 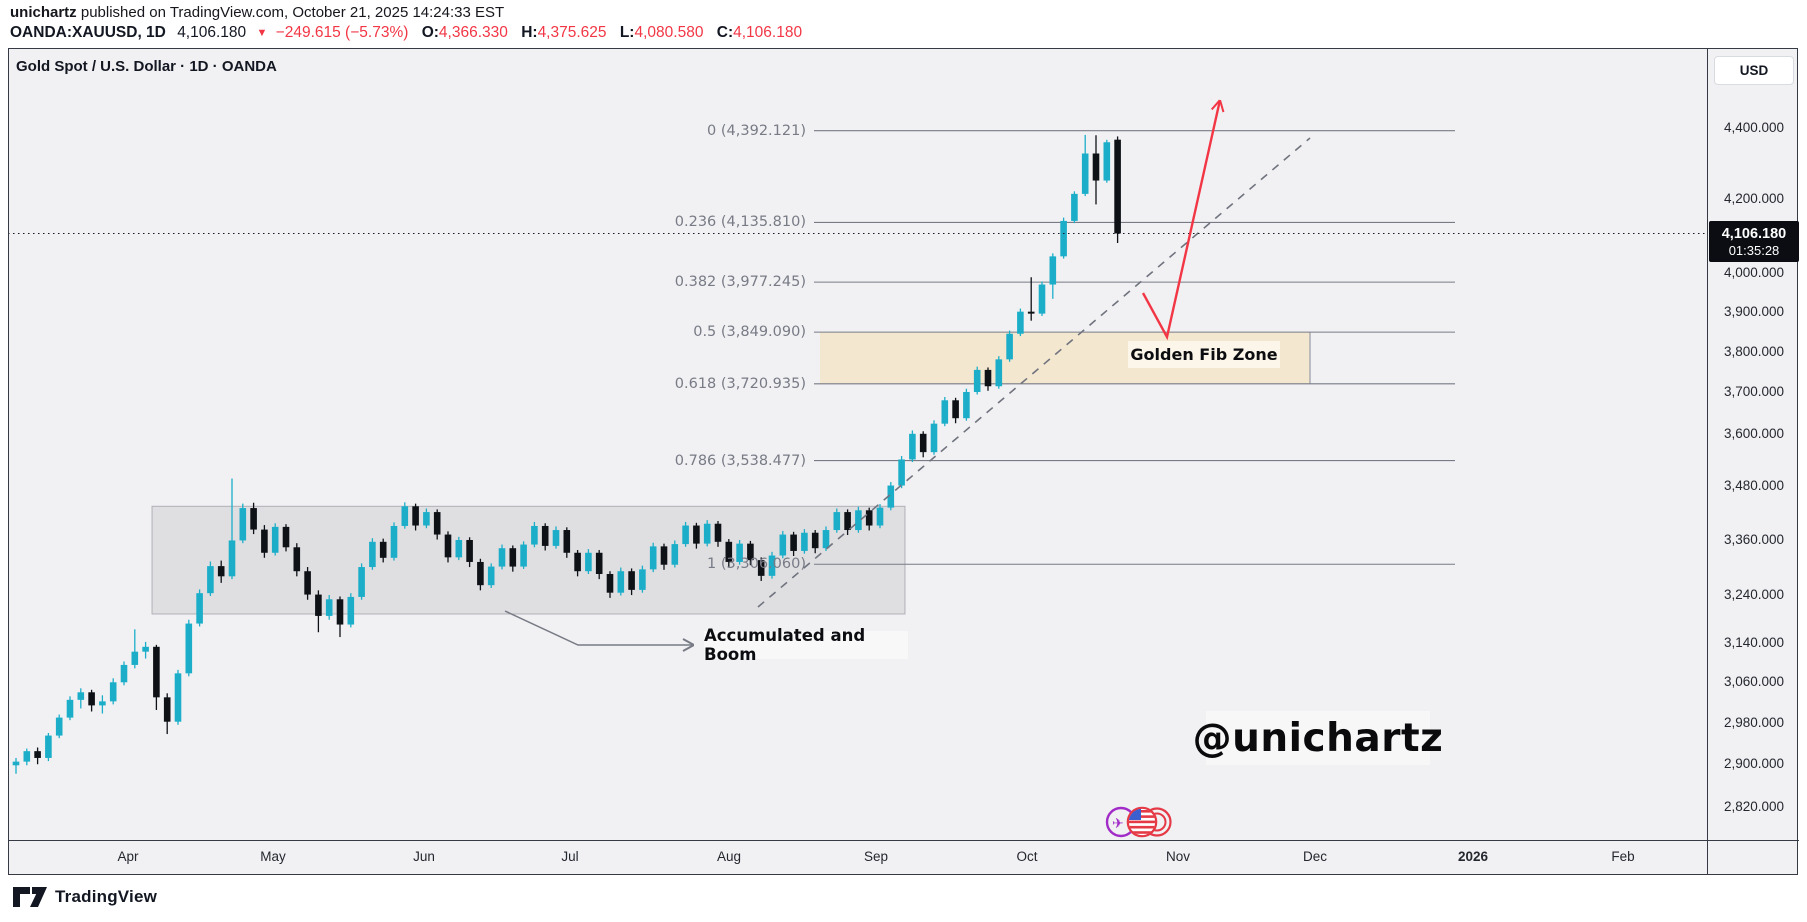 What do you see at coordinates (768, 32) in the screenshot?
I see `close-value: 4,106.180` at bounding box center [768, 32].